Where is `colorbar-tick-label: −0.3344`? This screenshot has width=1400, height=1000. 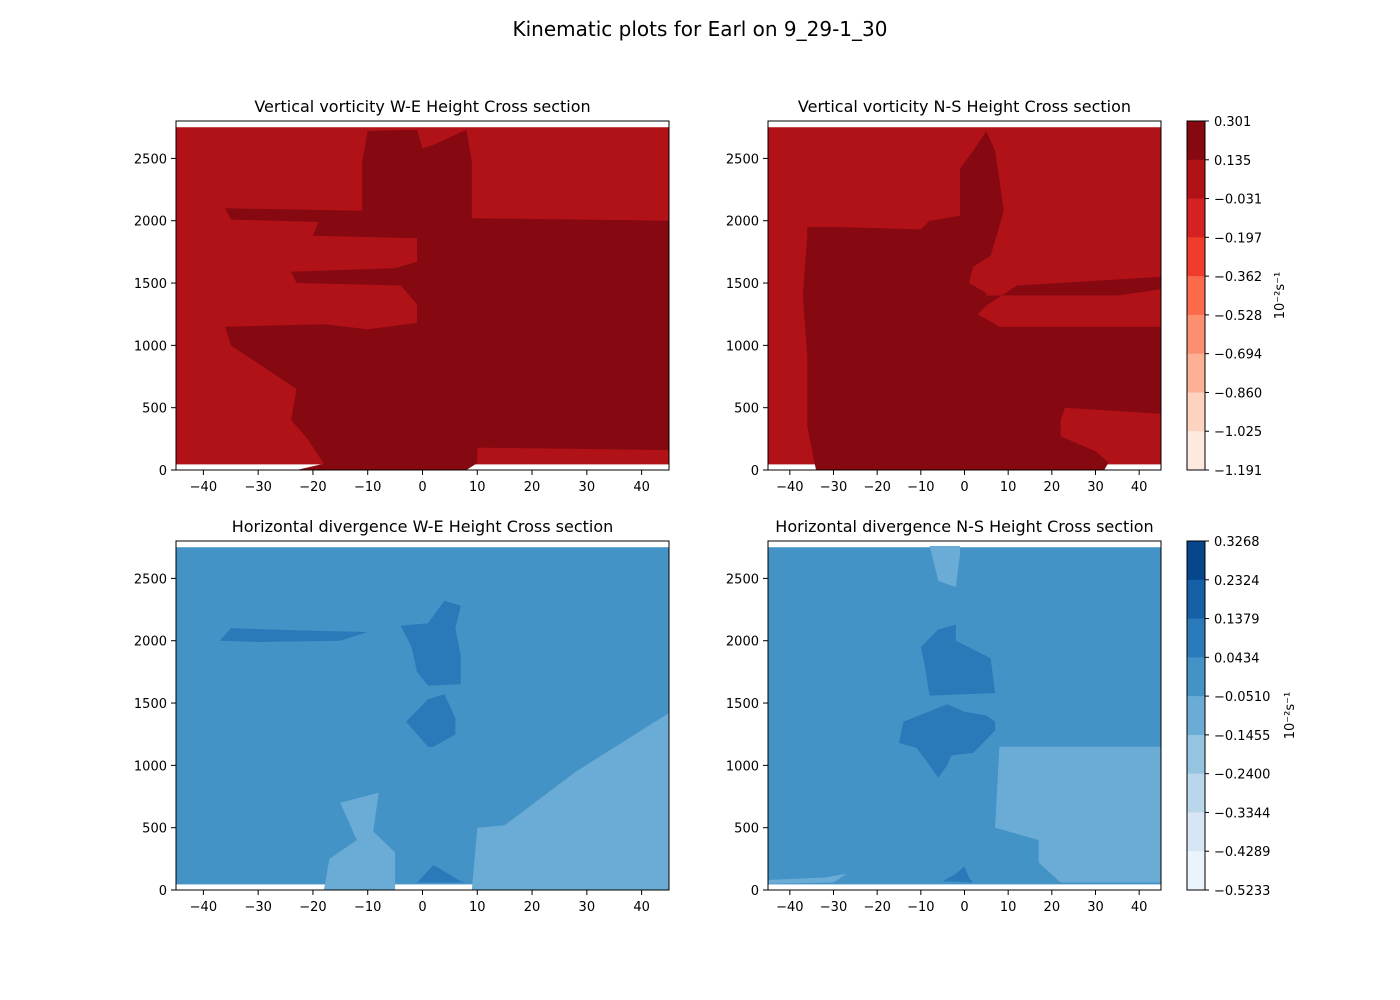 colorbar-tick-label: −0.3344 is located at coordinates (1242, 813).